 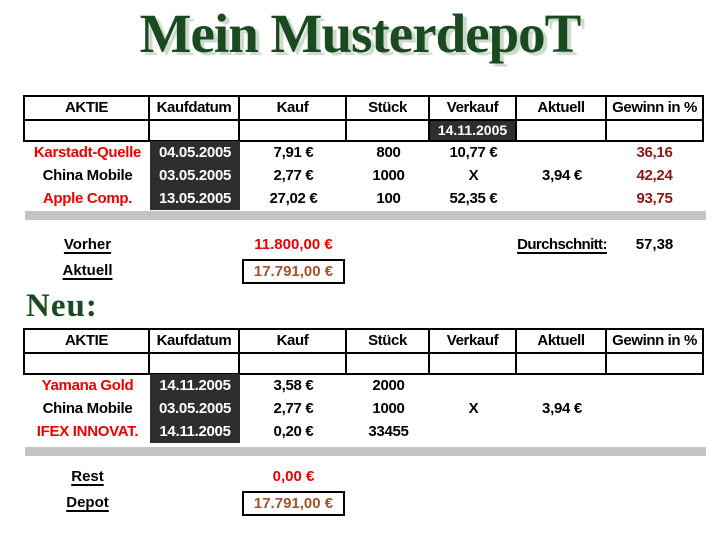 What do you see at coordinates (87, 270) in the screenshot?
I see `aktuell-label: Aktuell` at bounding box center [87, 270].